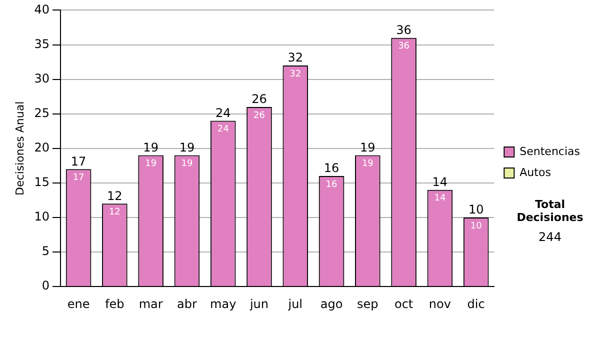  Describe the element at coordinates (440, 199) in the screenshot. I see `data-label: 14` at that location.